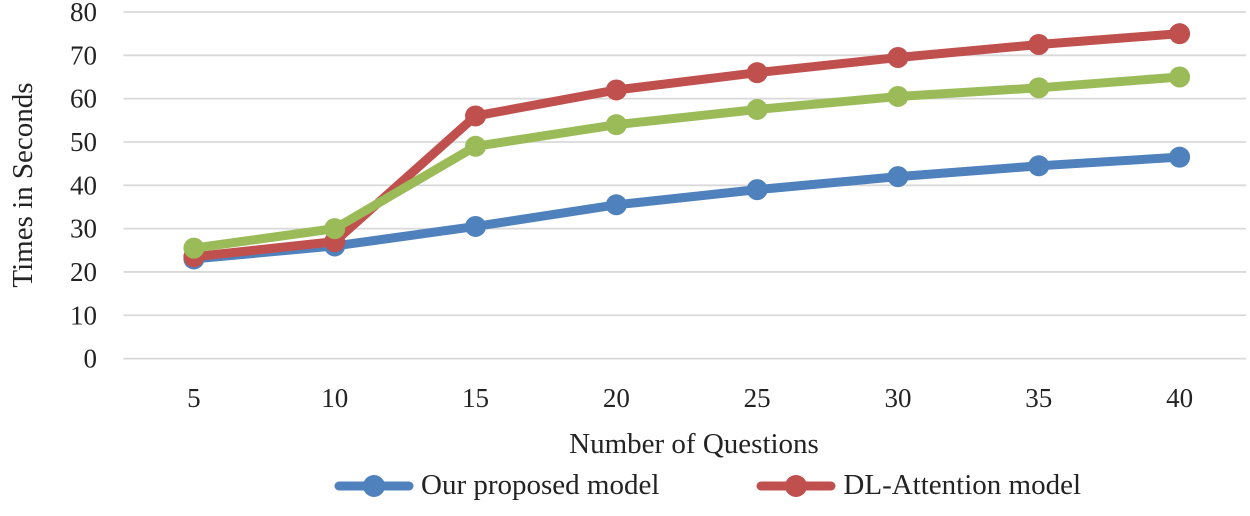  Describe the element at coordinates (616, 398) in the screenshot. I see `x-tick-label: 20` at that location.